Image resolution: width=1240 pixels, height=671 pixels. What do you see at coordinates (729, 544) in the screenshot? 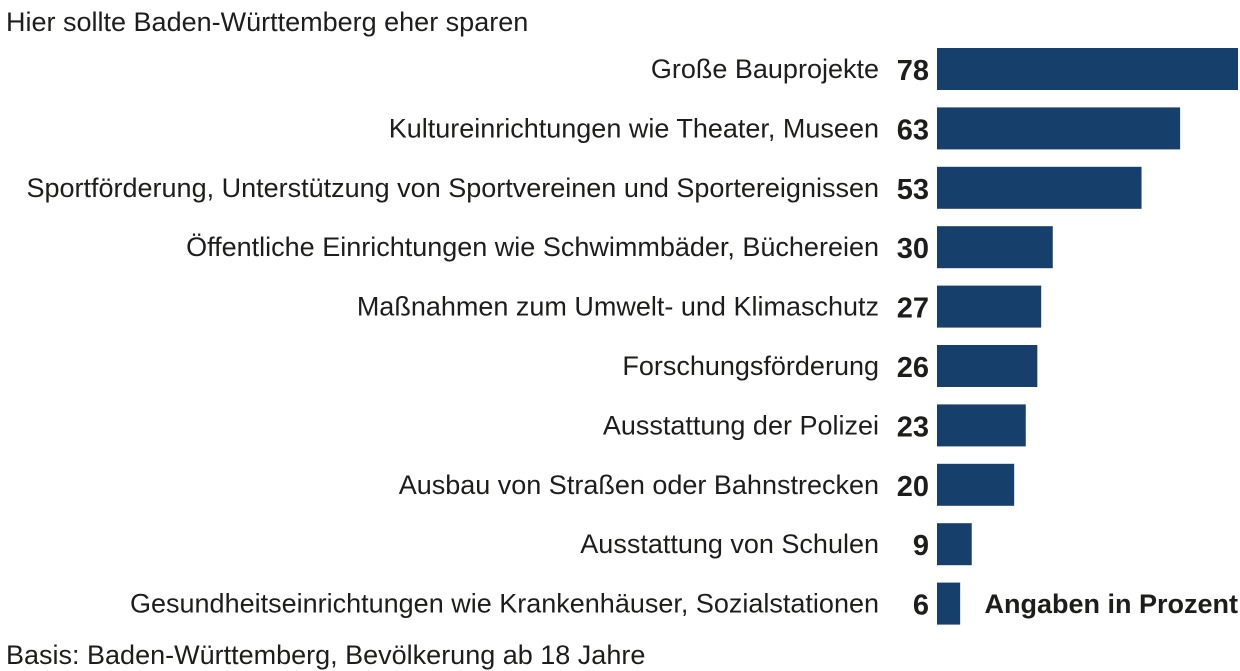
I see `category-label: Ausstattung von Schulen` at bounding box center [729, 544].